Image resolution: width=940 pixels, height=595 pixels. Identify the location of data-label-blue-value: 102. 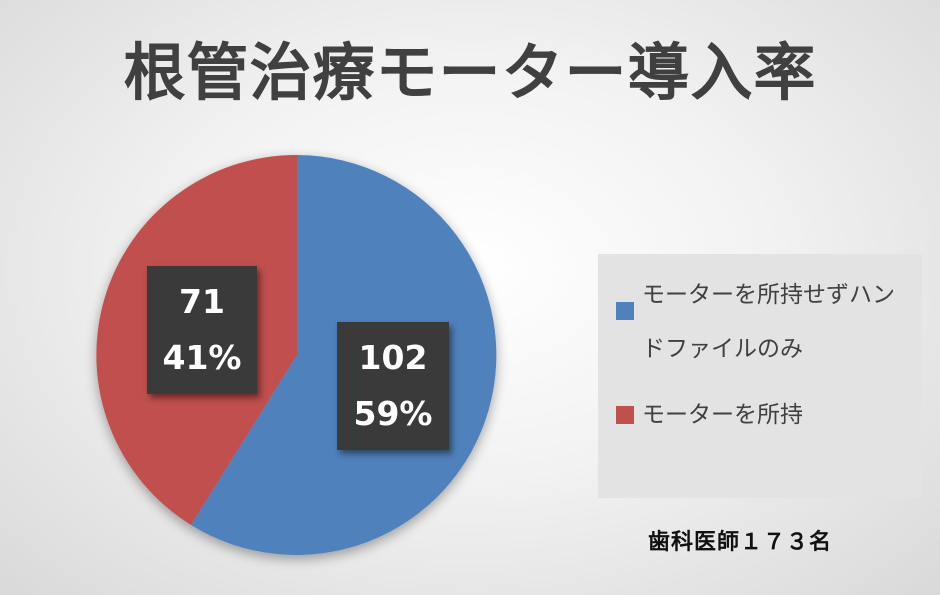
(393, 357).